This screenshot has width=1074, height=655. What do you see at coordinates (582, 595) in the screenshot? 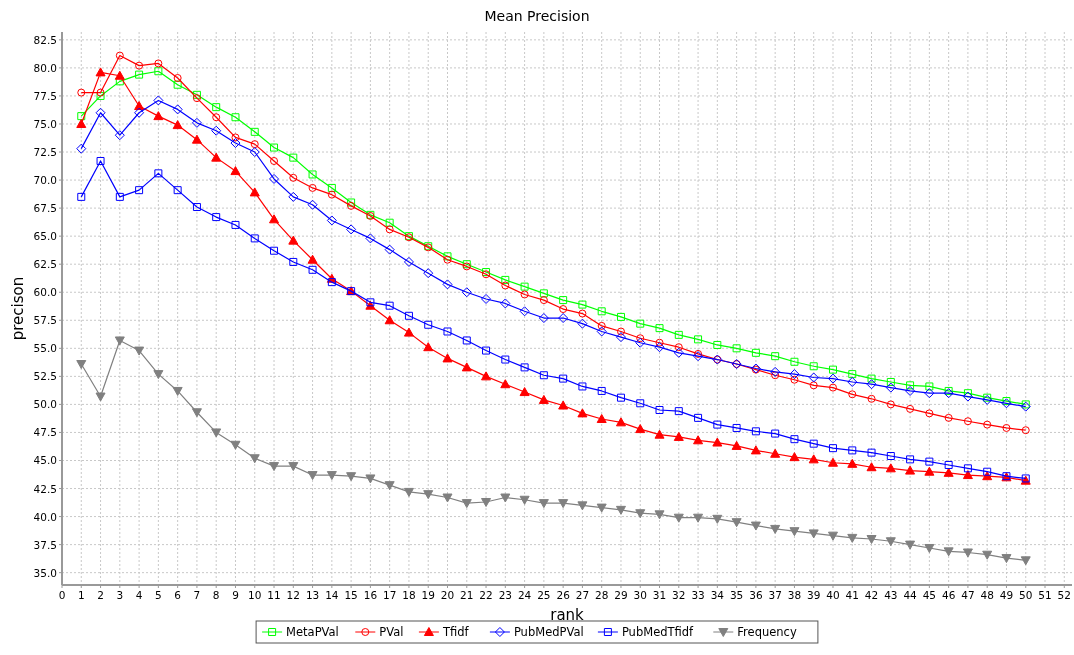
I see `x-tick-label: 27` at bounding box center [582, 595].